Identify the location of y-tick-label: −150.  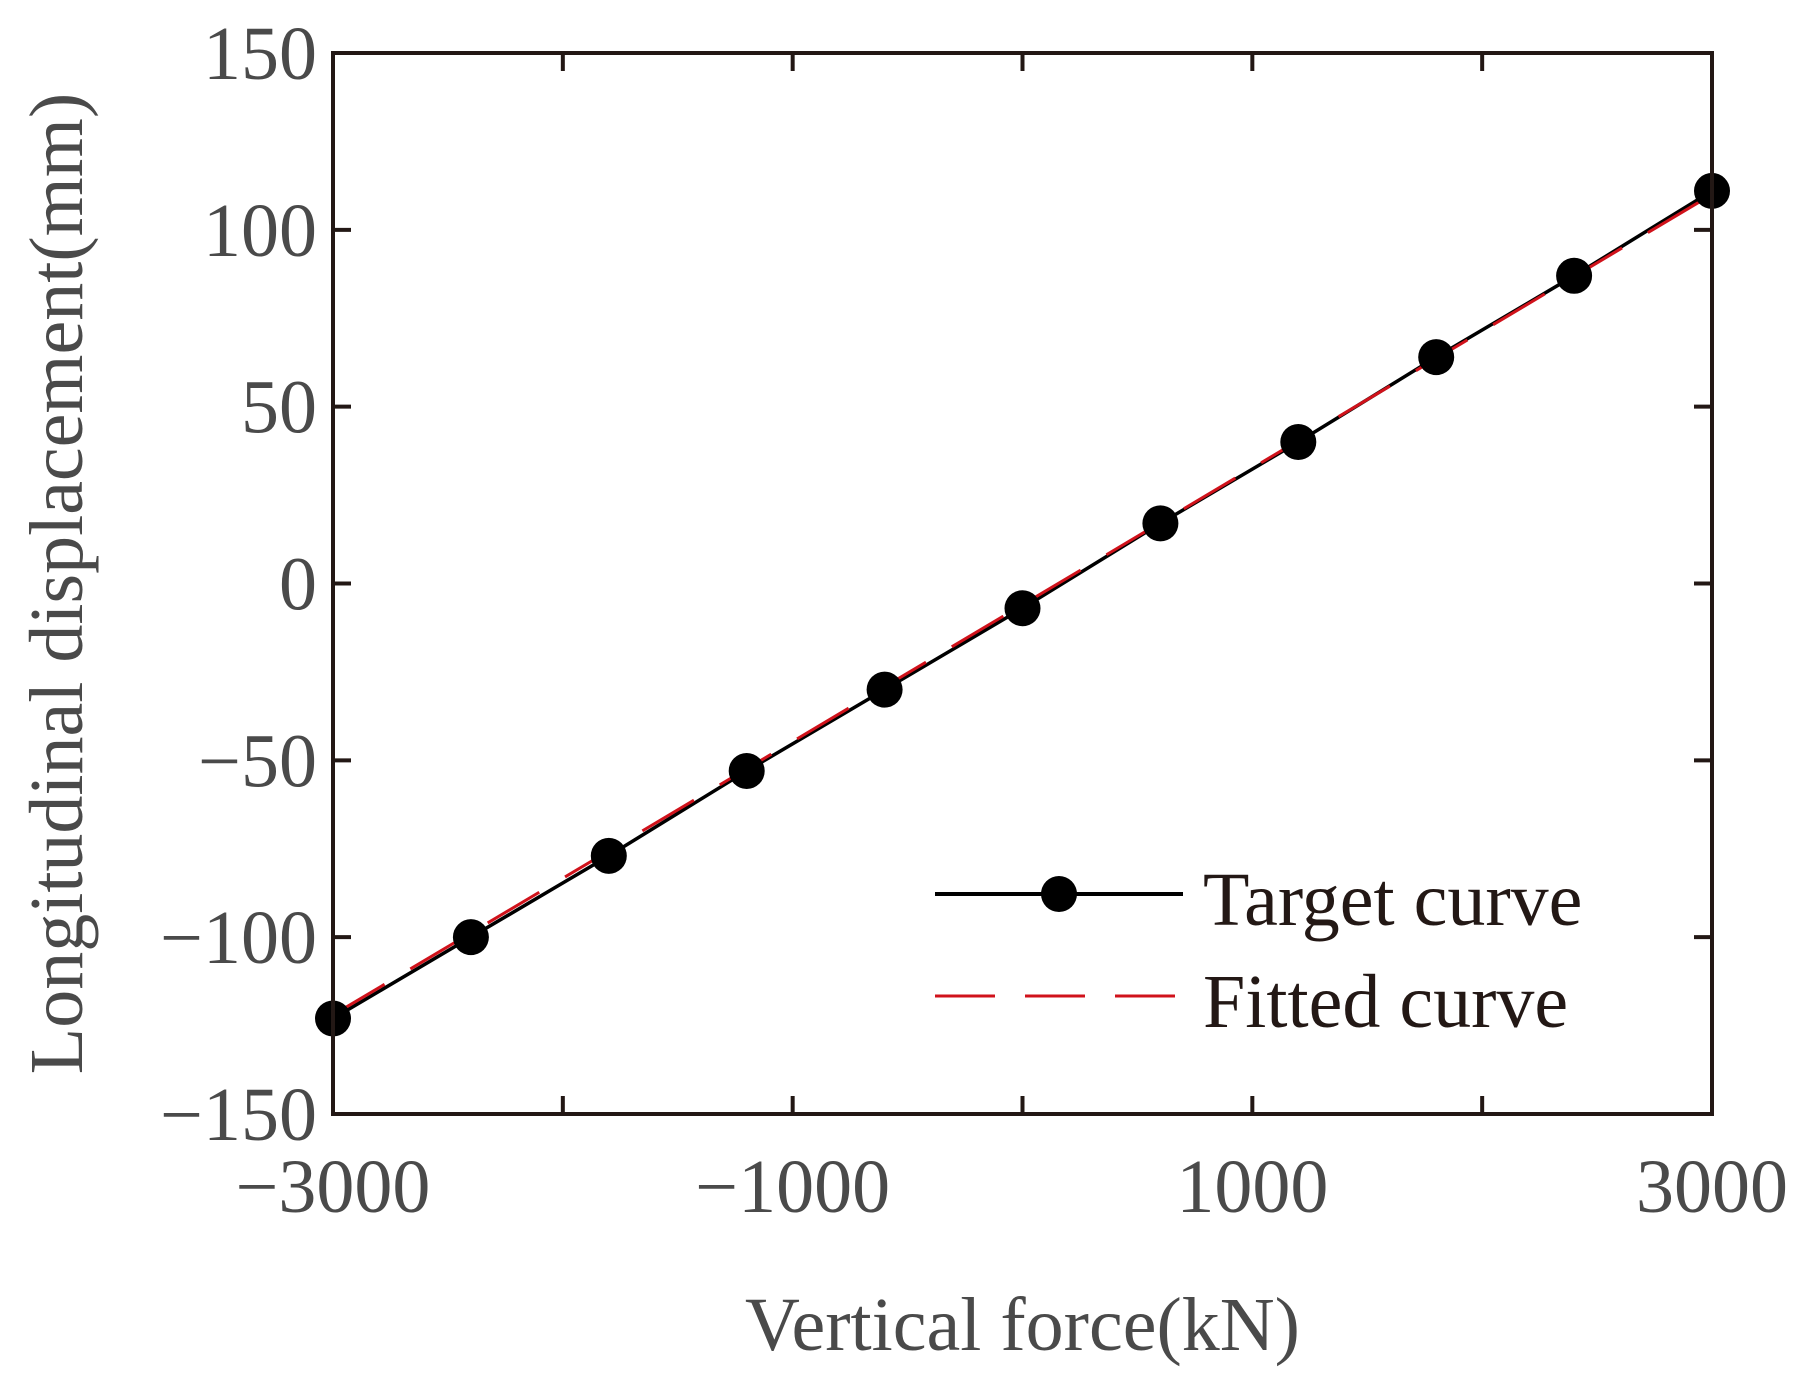
(238, 1115).